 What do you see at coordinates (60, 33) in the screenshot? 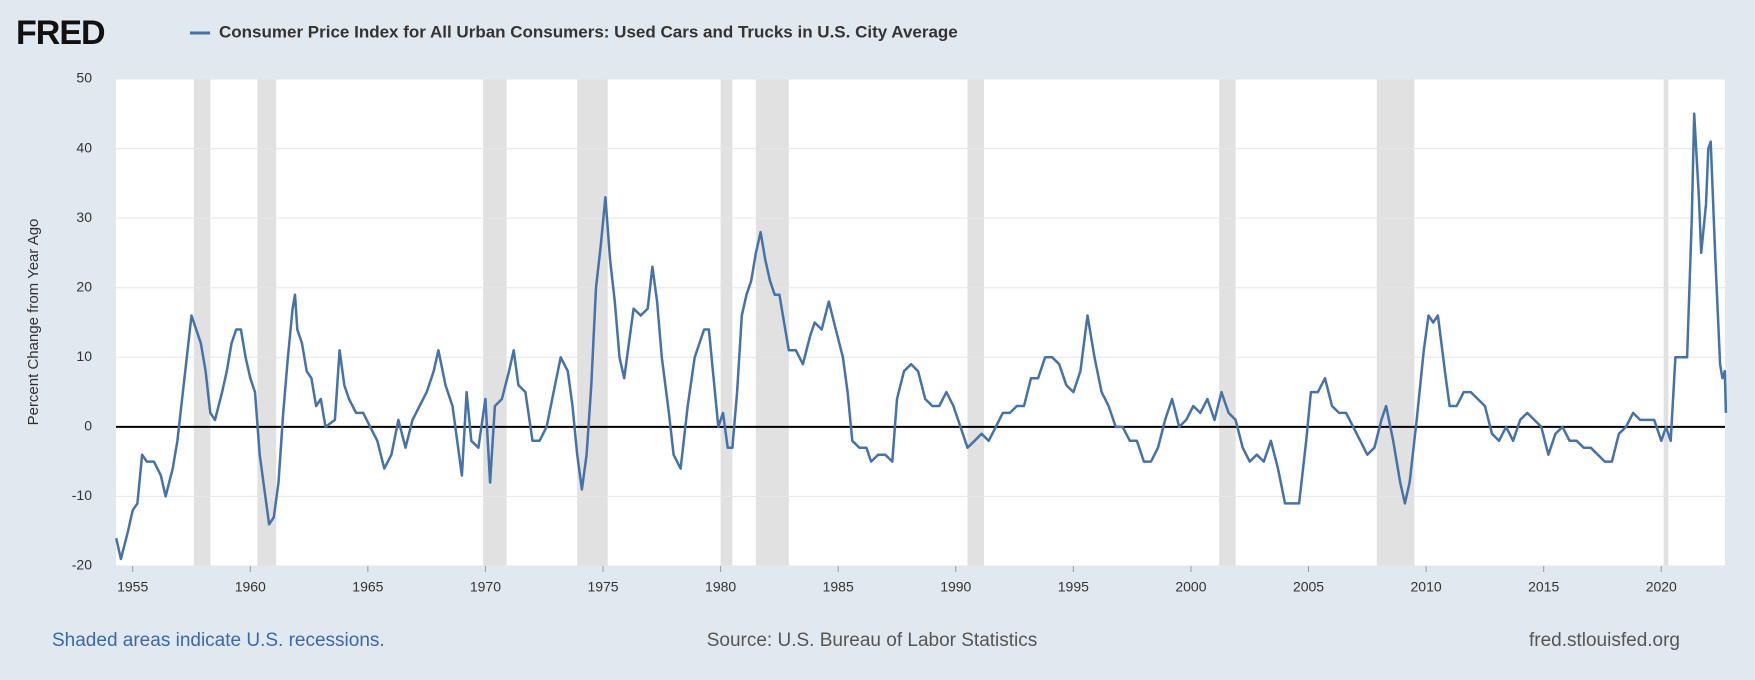
I see `logo: FRED` at bounding box center [60, 33].